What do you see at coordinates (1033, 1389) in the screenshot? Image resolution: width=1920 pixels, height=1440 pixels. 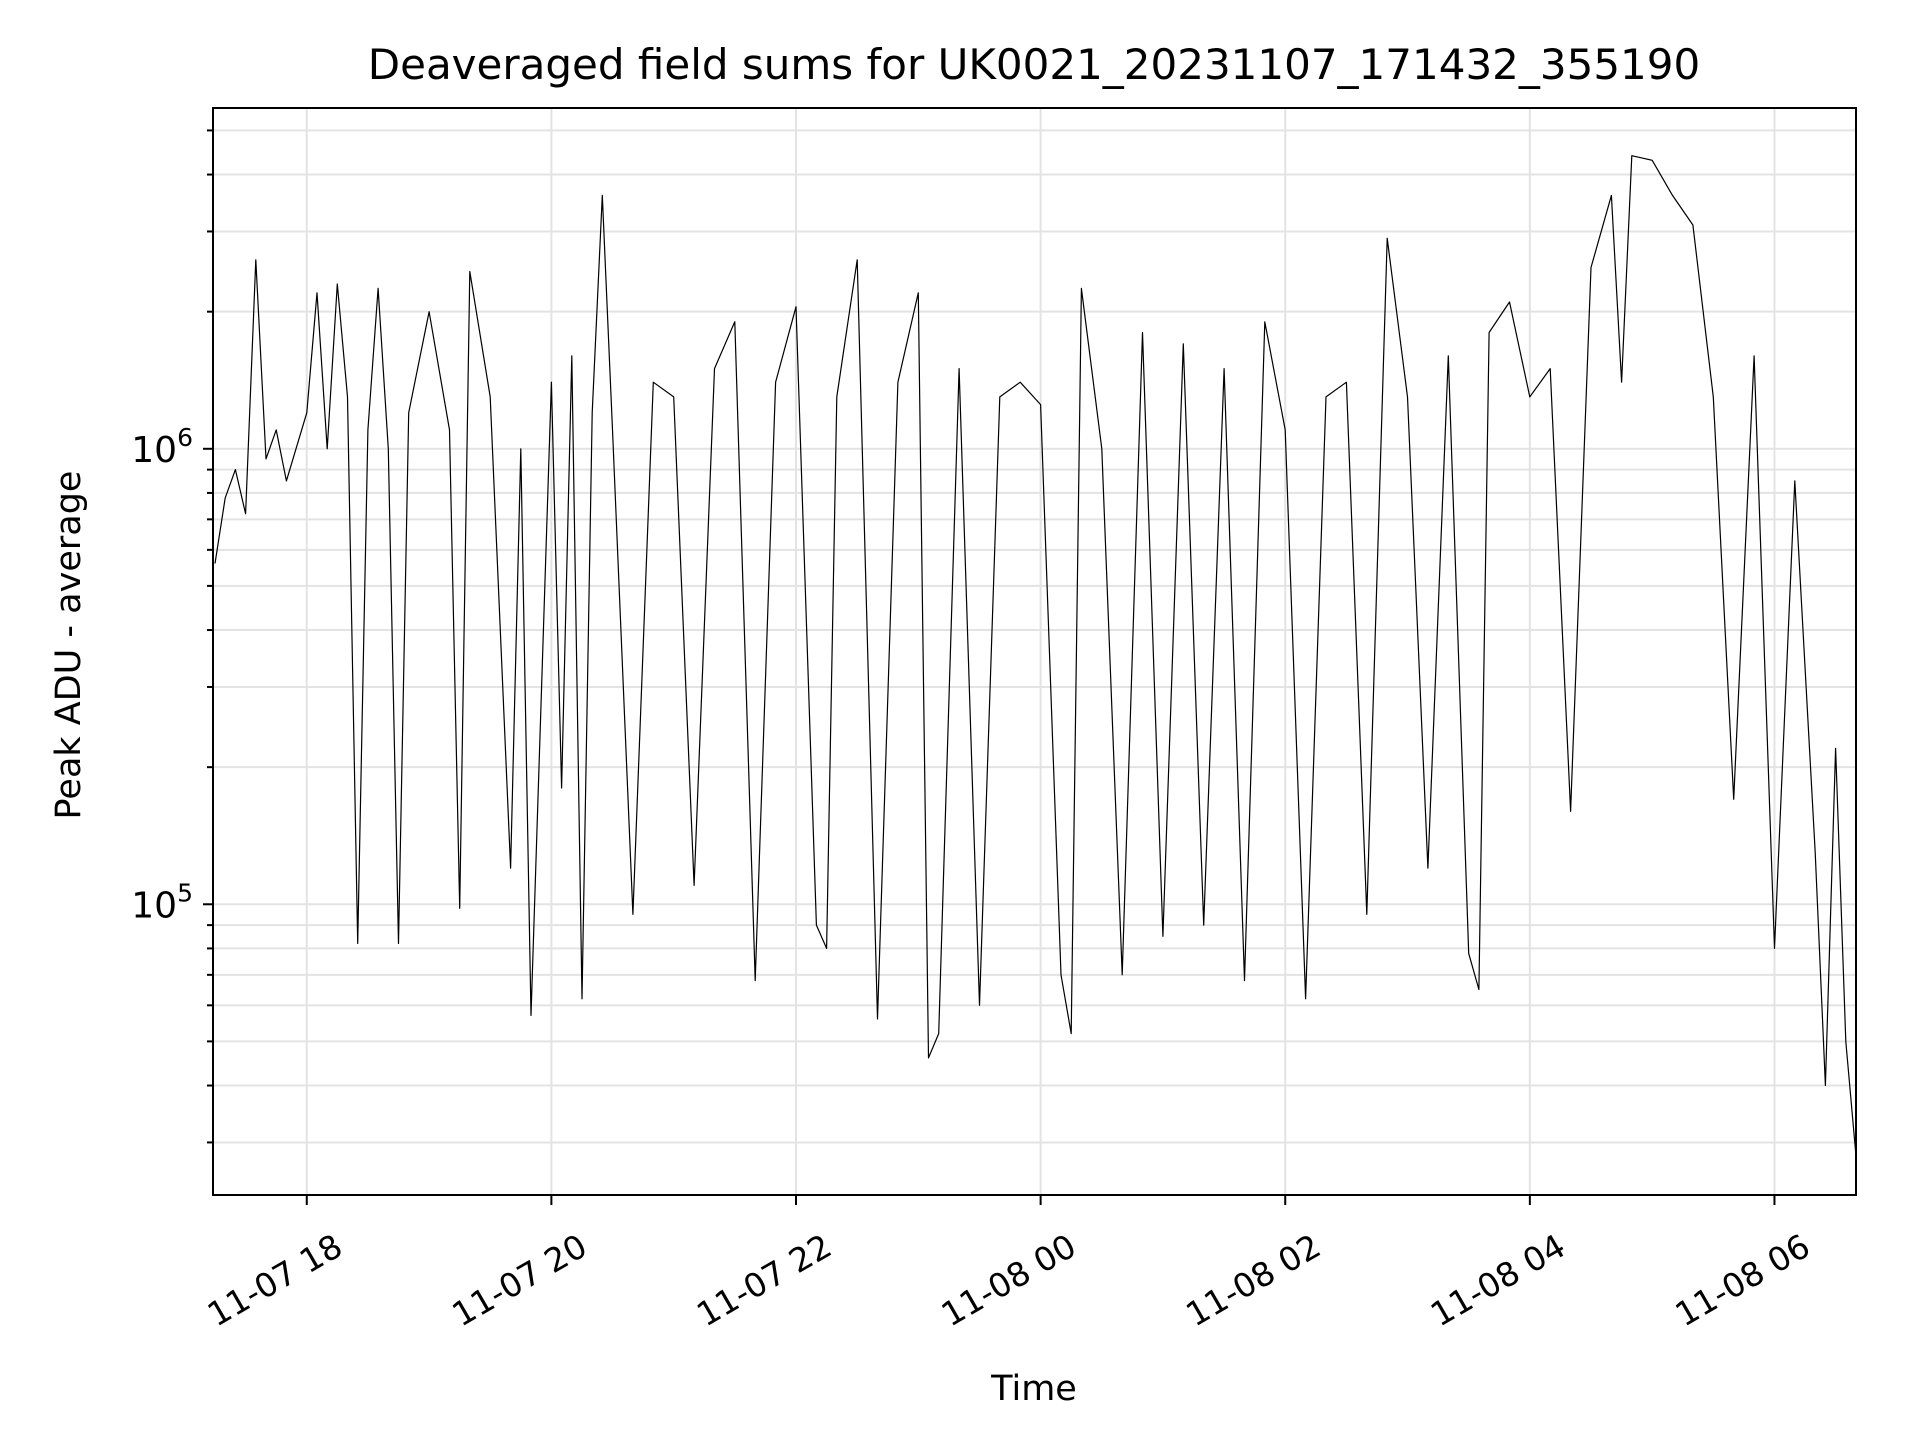 I see `x-axis-label: Time` at bounding box center [1033, 1389].